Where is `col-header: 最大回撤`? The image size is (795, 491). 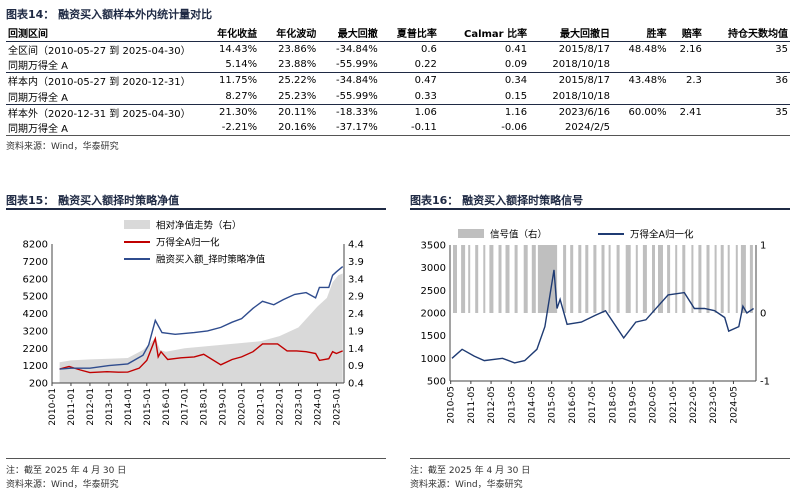 col-header: 最大回撤 is located at coordinates (349, 32).